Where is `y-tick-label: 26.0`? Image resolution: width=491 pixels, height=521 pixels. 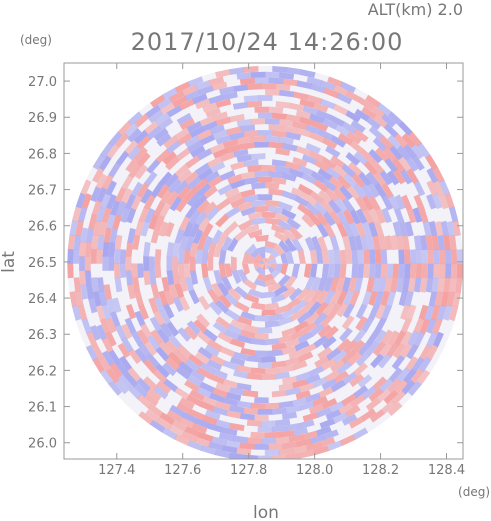
y-tick-label: 26.0 is located at coordinates (42, 444).